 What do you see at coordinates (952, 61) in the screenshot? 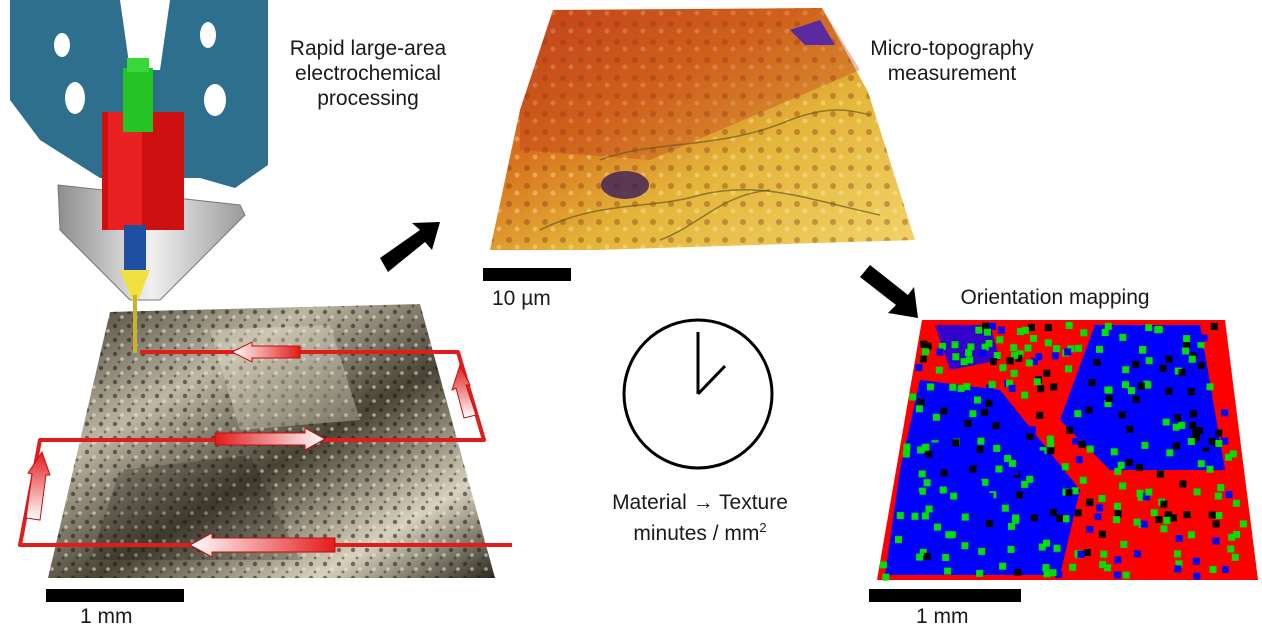
I see `topography-caption: Micro-topography measurement` at bounding box center [952, 61].